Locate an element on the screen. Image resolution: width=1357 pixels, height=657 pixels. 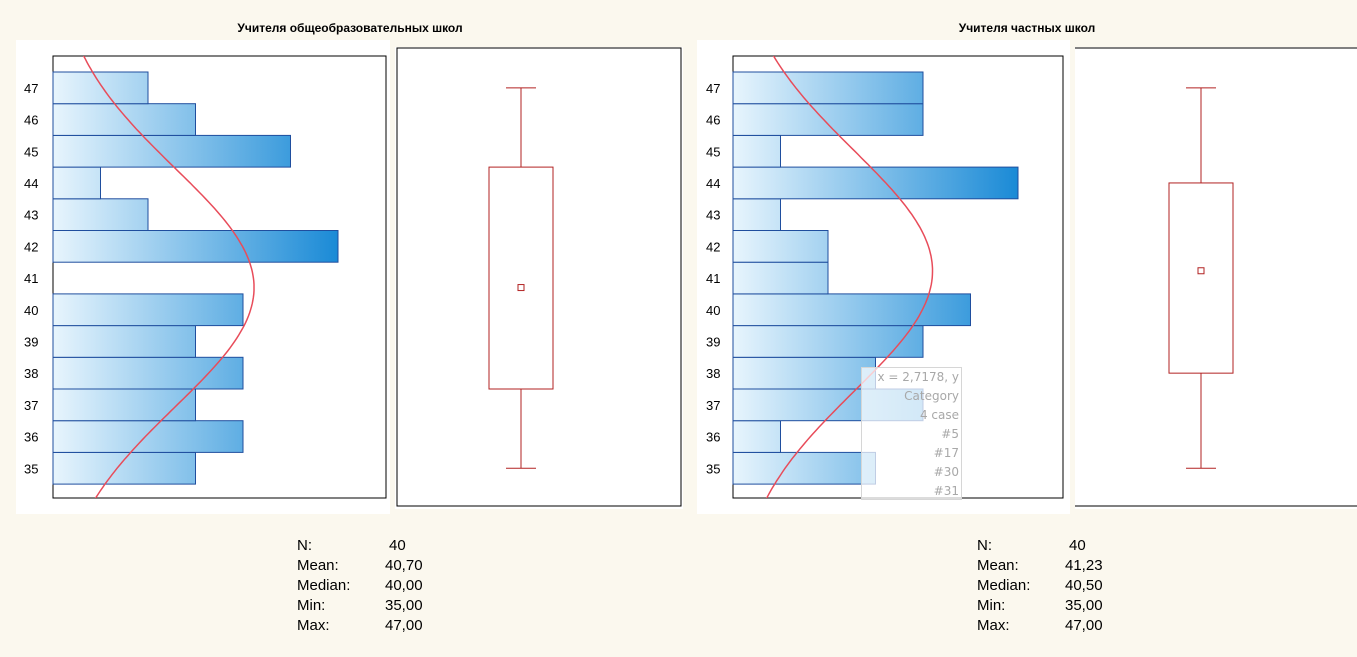
stat-row-mean: Mean: 41,23 is located at coordinates (1077, 567).